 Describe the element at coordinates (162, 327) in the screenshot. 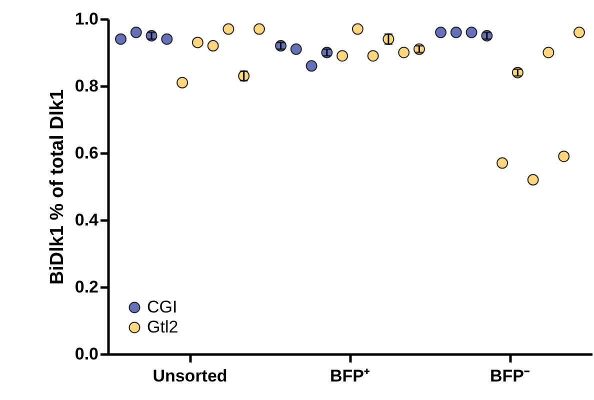

I see `legend-label: Gtl2` at that location.